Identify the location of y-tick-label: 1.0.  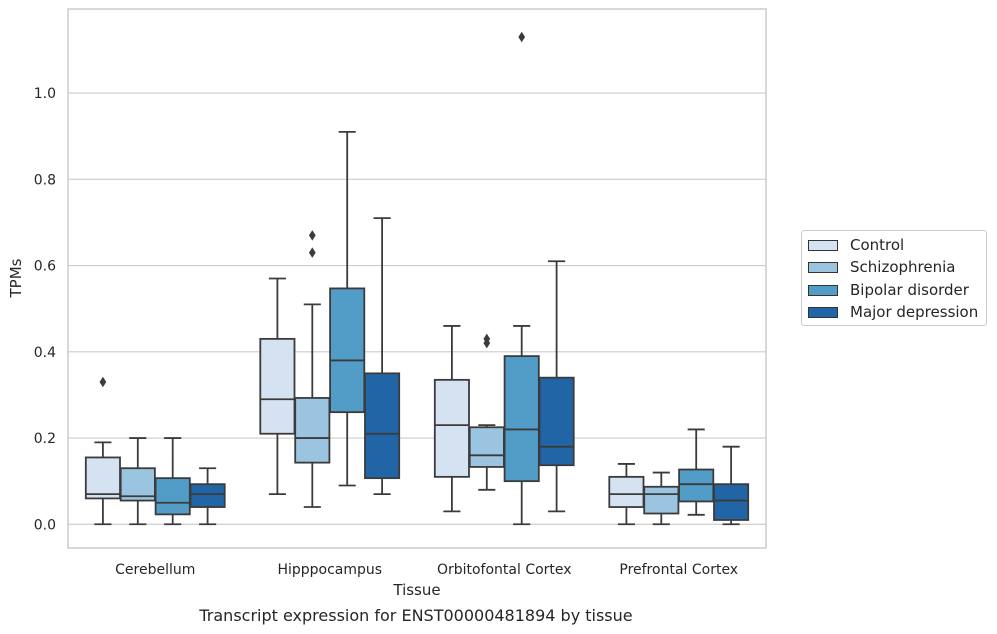
(45, 94).